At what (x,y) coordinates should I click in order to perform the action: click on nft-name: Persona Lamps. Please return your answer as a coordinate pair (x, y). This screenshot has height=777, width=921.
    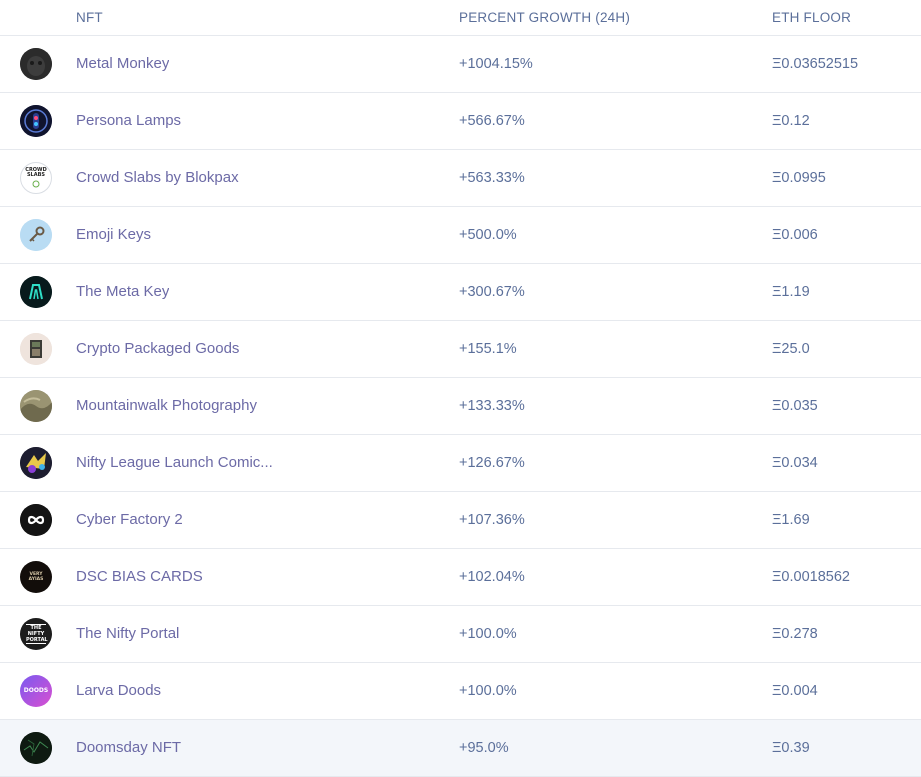
    Looking at the image, I should click on (129, 121).